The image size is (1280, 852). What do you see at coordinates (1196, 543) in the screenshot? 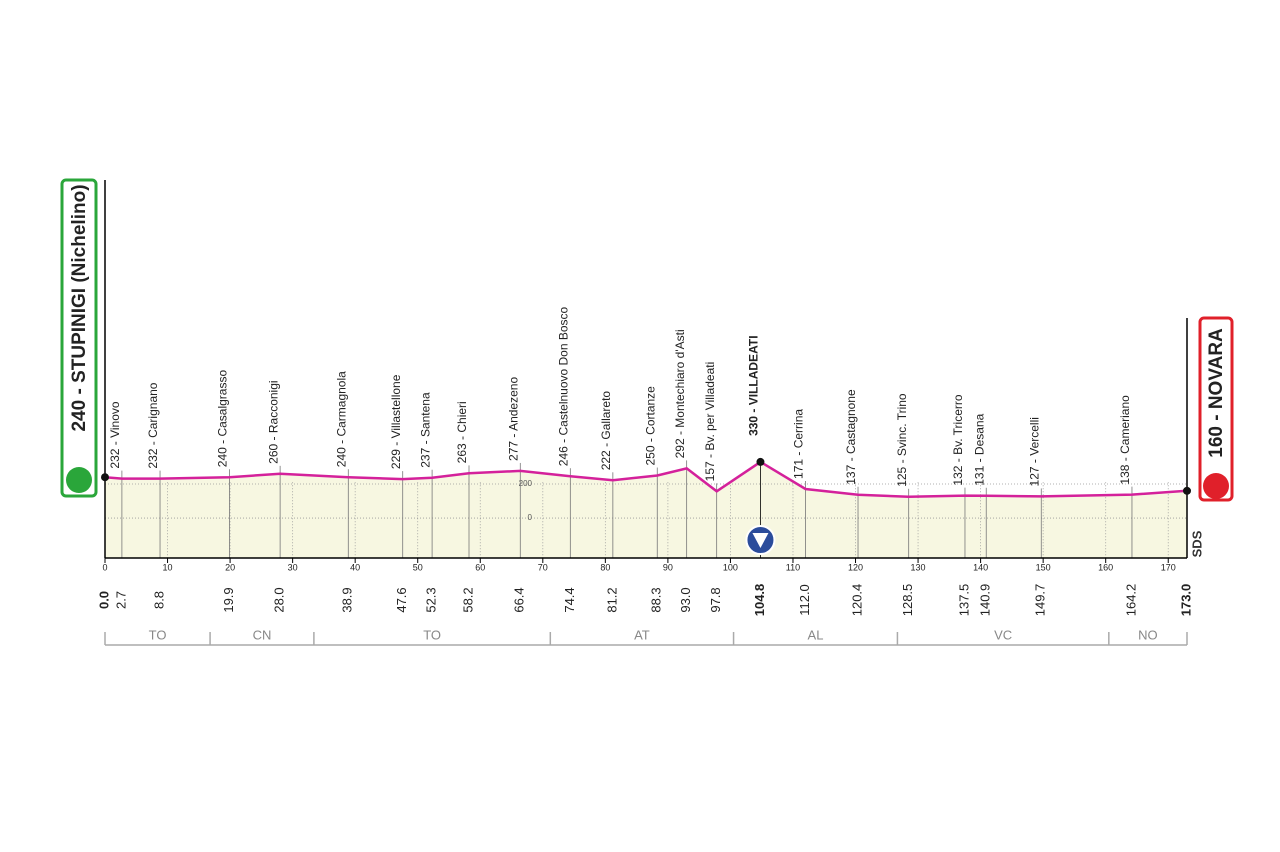
I see `logo: SDS` at bounding box center [1196, 543].